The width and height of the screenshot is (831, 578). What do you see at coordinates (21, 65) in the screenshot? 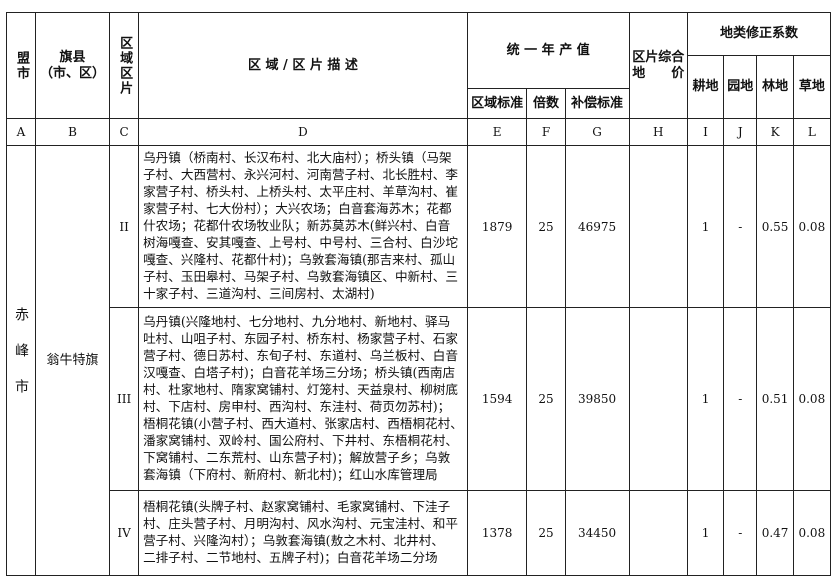
I see `header-league-city: 盟市` at bounding box center [21, 65].